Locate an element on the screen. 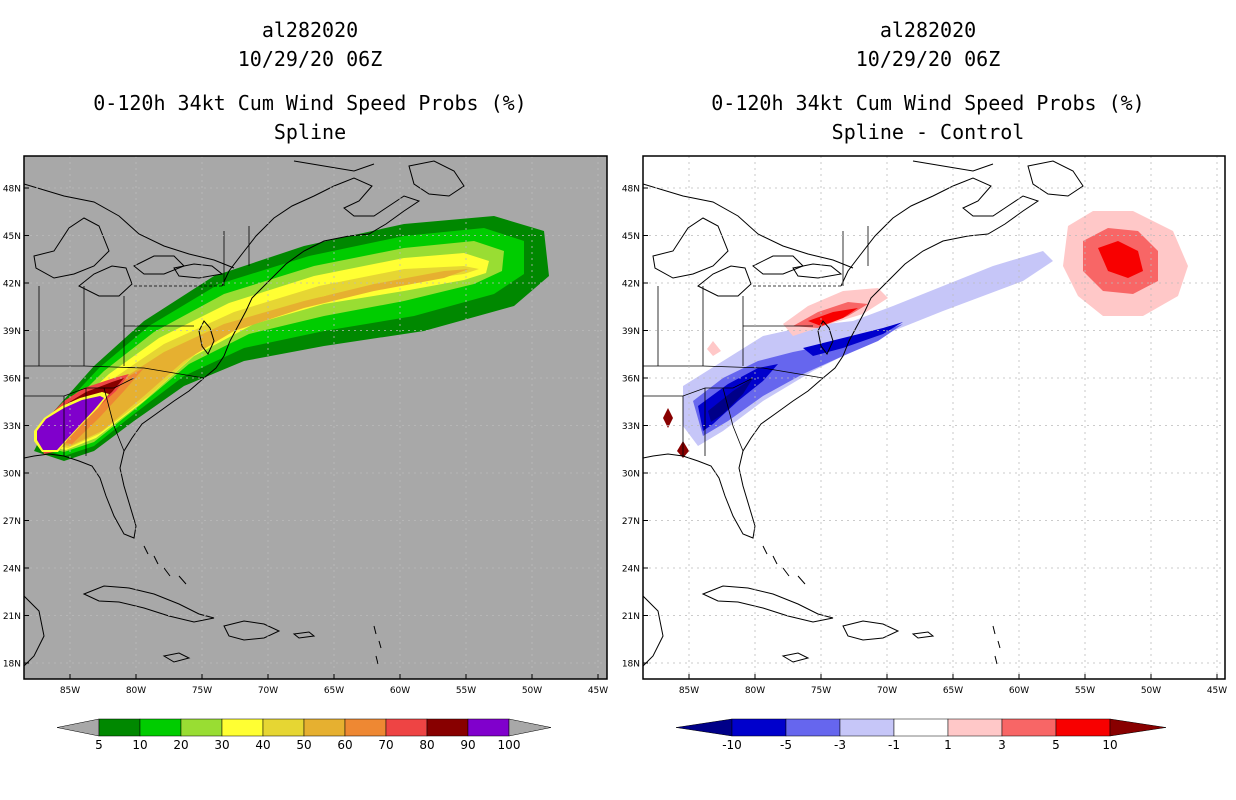 The height and width of the screenshot is (800, 1236). diff-5-10-coast is located at coordinates (833, 317).